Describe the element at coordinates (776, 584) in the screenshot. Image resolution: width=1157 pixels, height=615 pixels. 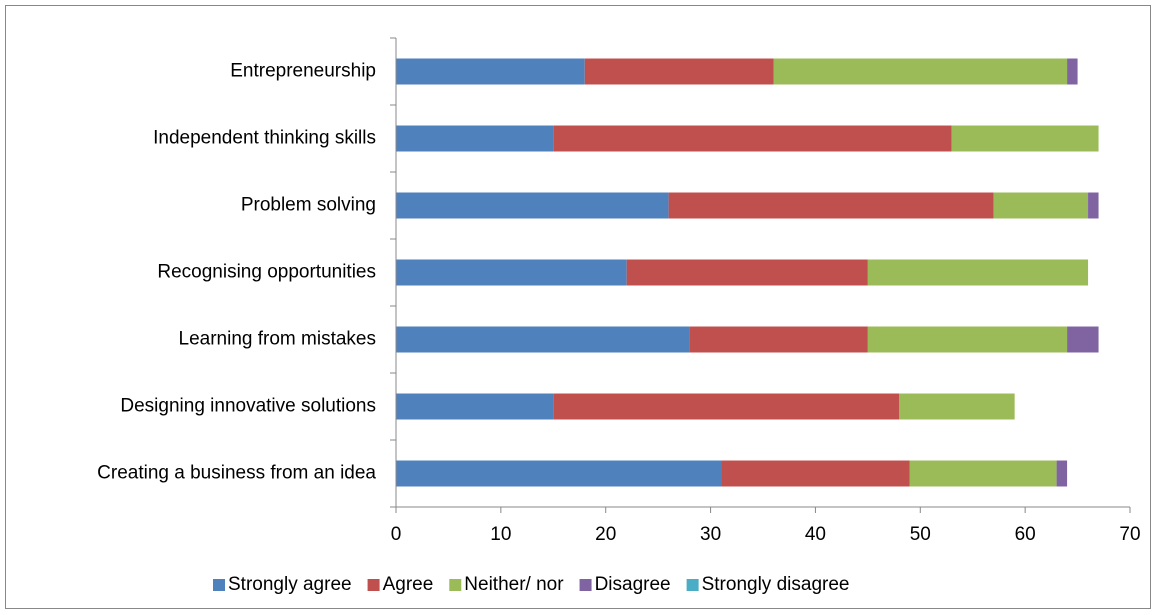
I see `legend-label: Strongly disagree` at that location.